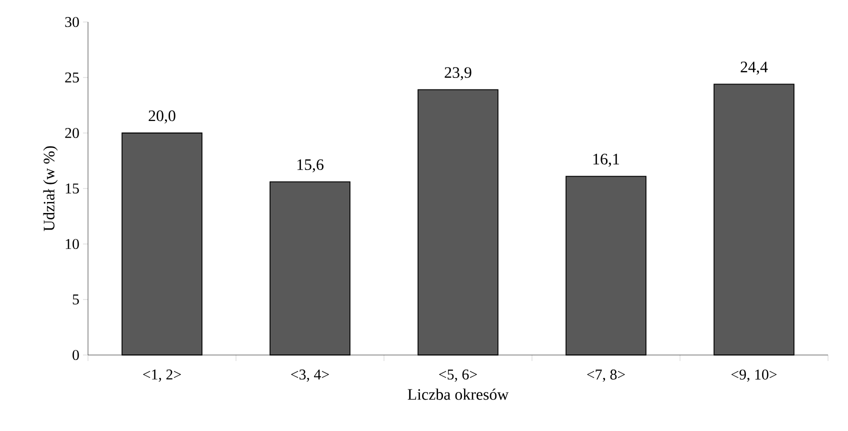  What do you see at coordinates (310, 376) in the screenshot?
I see `x-tick-label: <3, 4>` at bounding box center [310, 376].